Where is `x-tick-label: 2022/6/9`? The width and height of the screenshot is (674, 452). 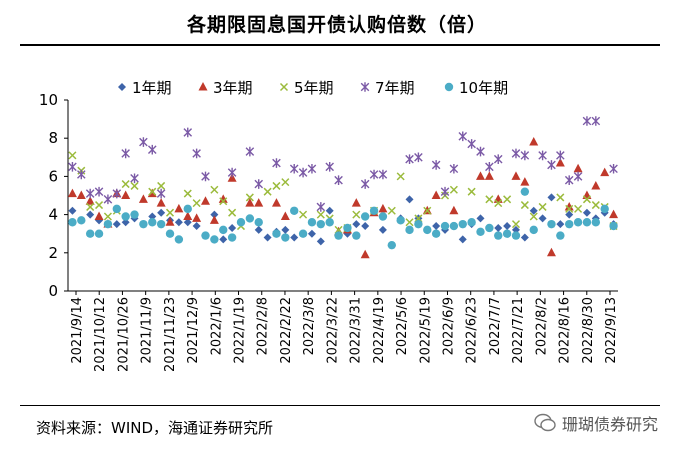
x-tick-label: 2022/6/9 is located at coordinates (448, 326).